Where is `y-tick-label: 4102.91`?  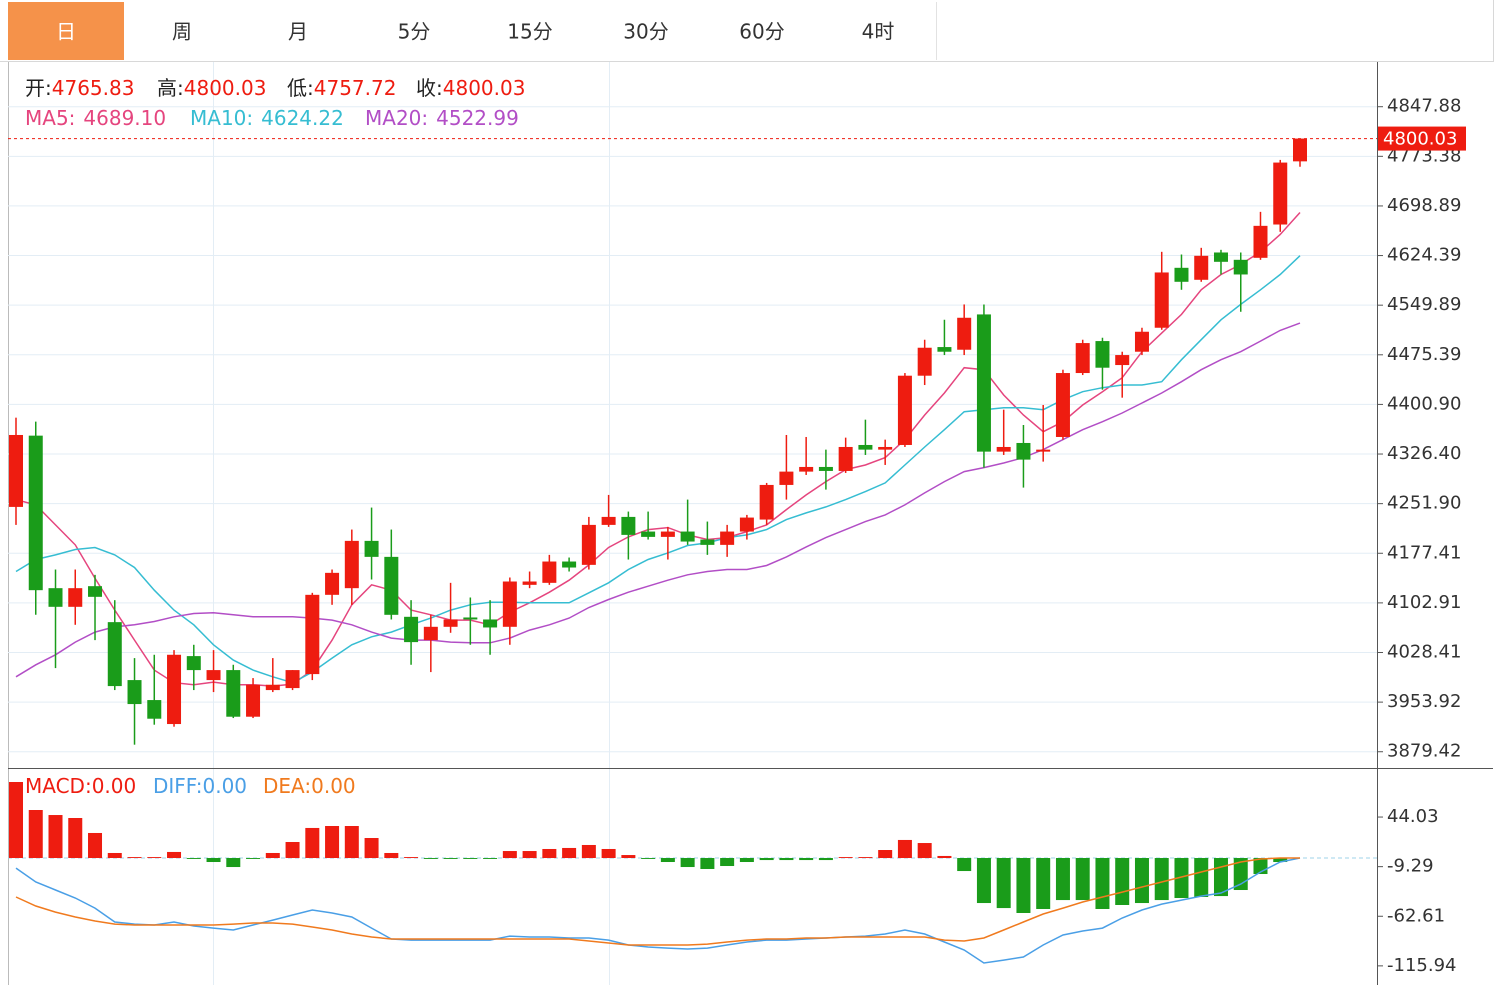
y-tick-label: 4102.91 is located at coordinates (1424, 602).